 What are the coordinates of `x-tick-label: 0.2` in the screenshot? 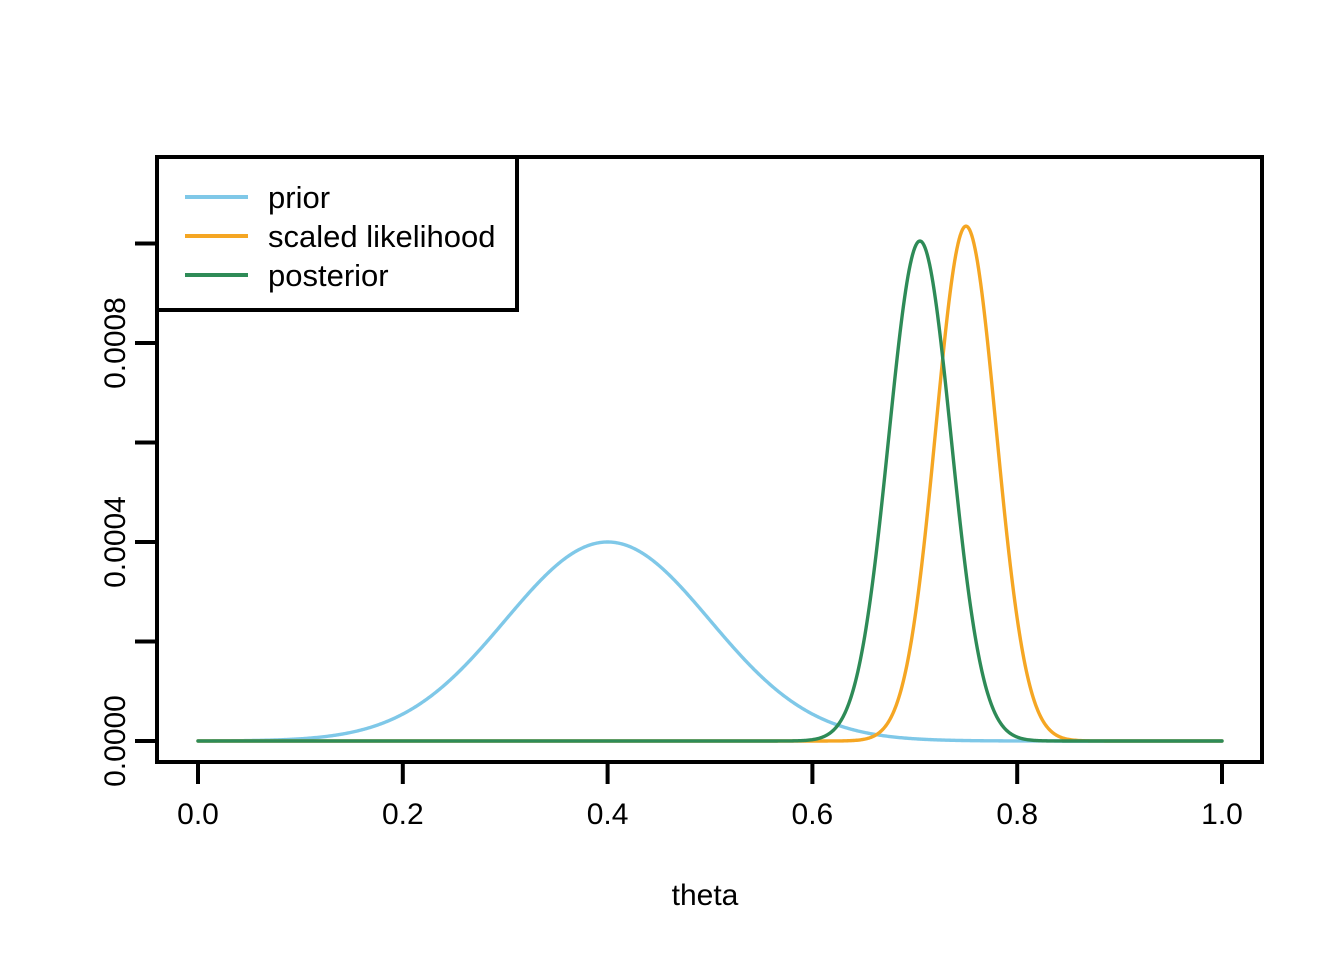 It's located at (403, 814).